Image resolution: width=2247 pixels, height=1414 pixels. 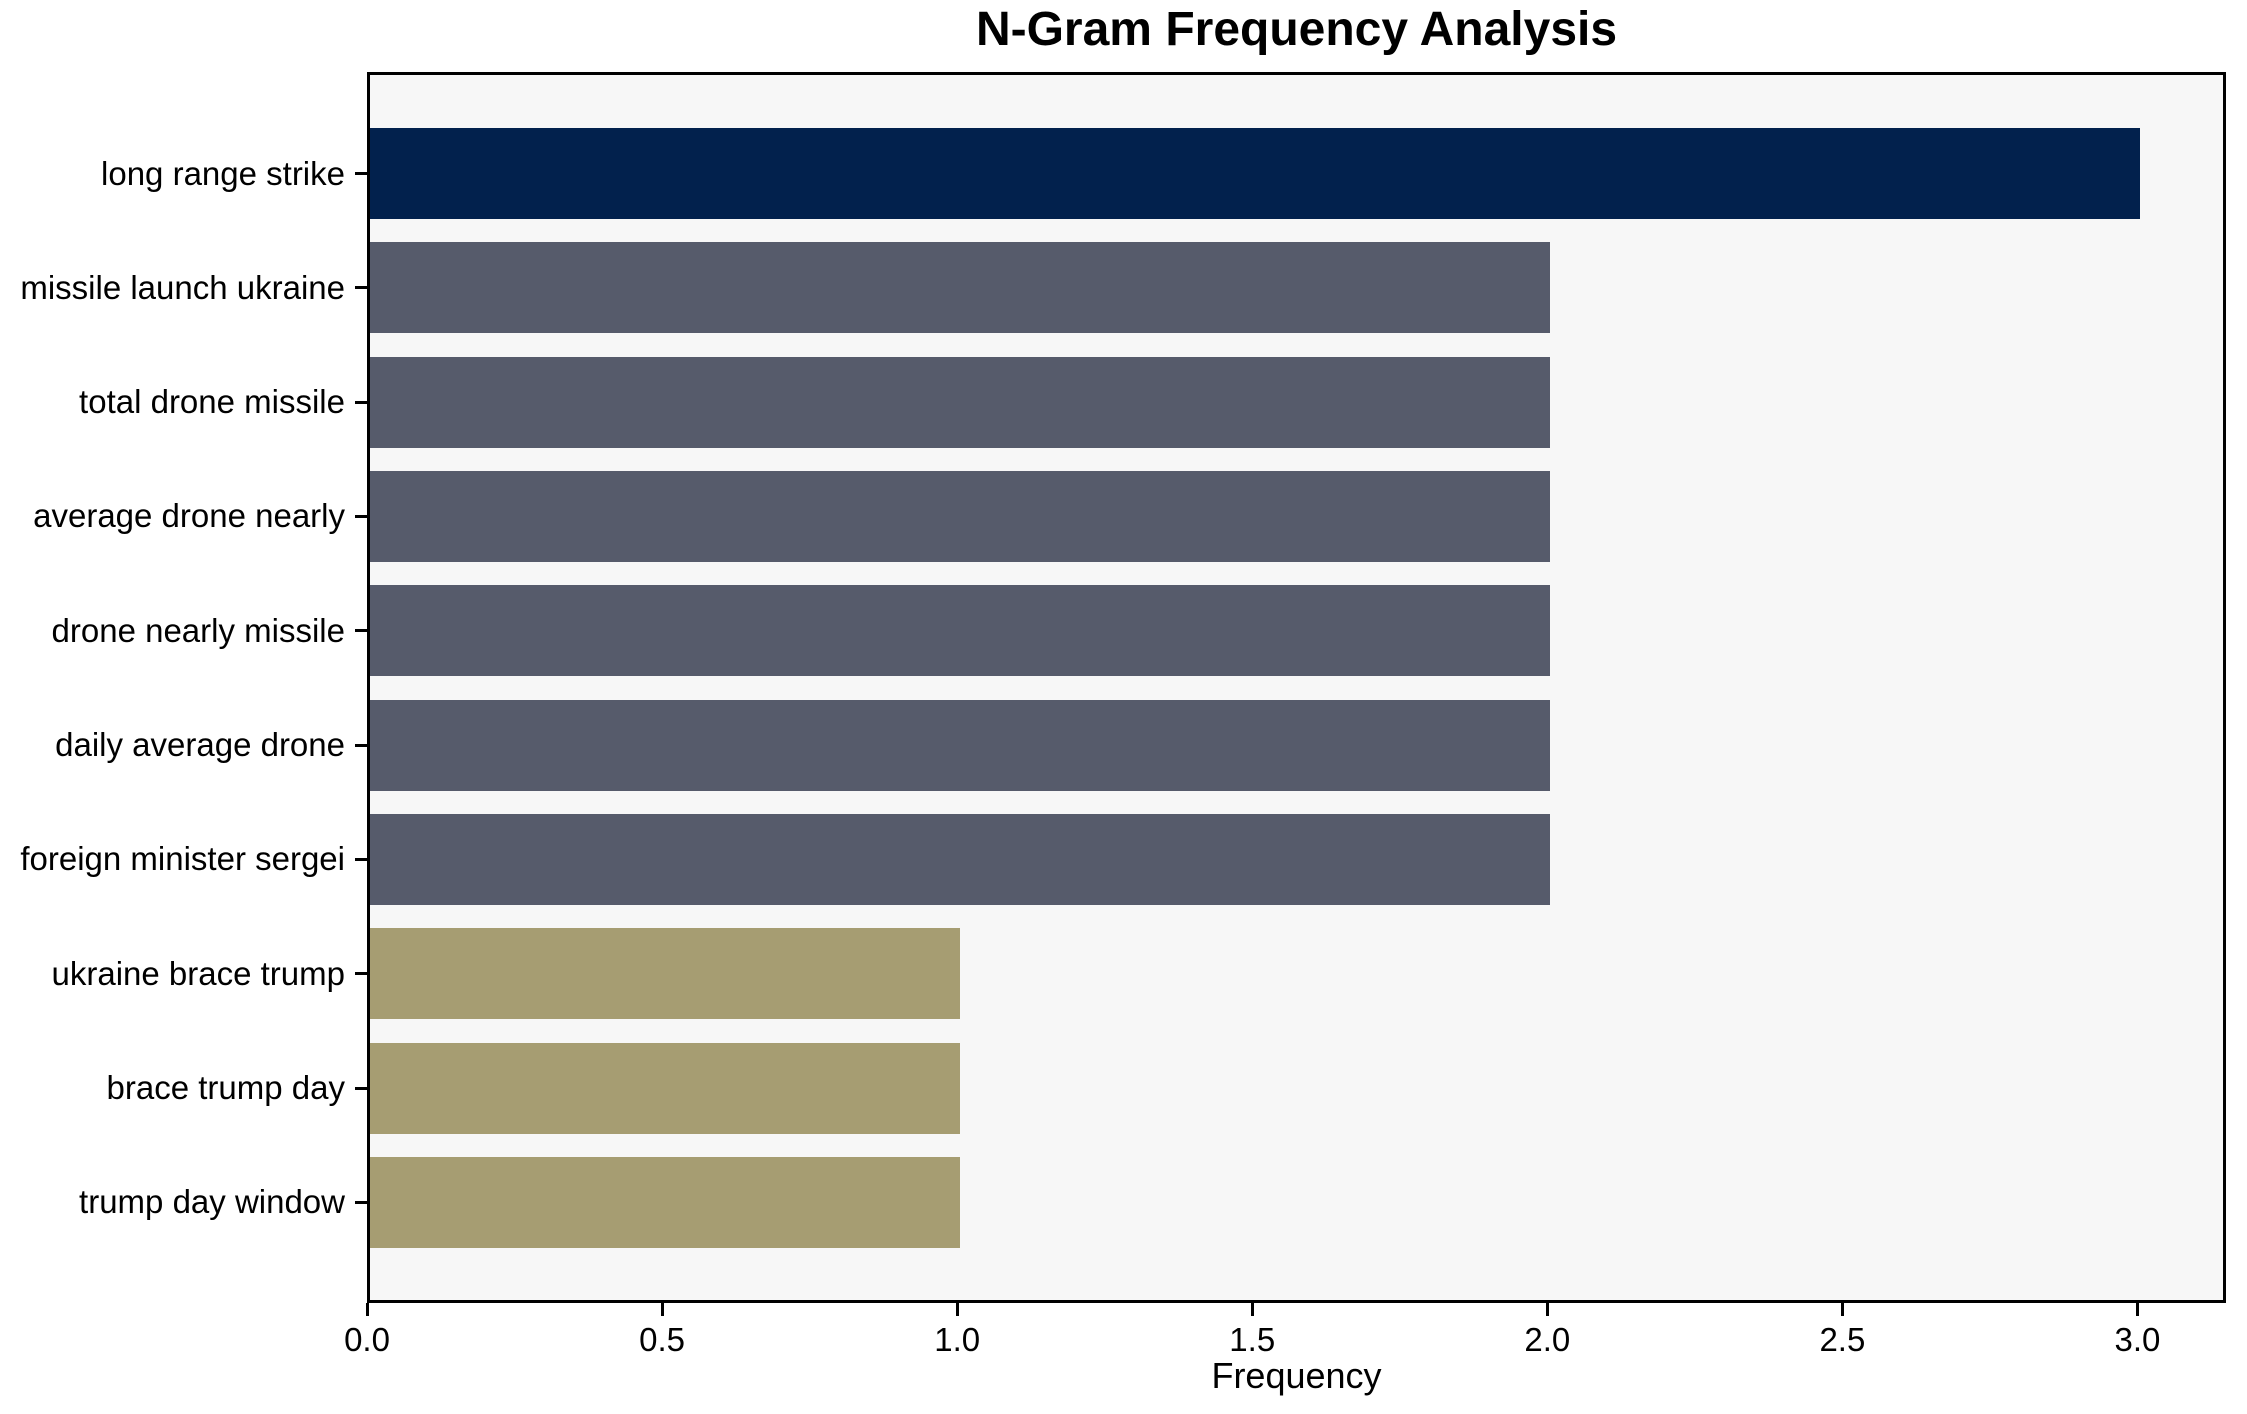 What do you see at coordinates (665, 974) in the screenshot?
I see `bar-ukraine-brace-trump` at bounding box center [665, 974].